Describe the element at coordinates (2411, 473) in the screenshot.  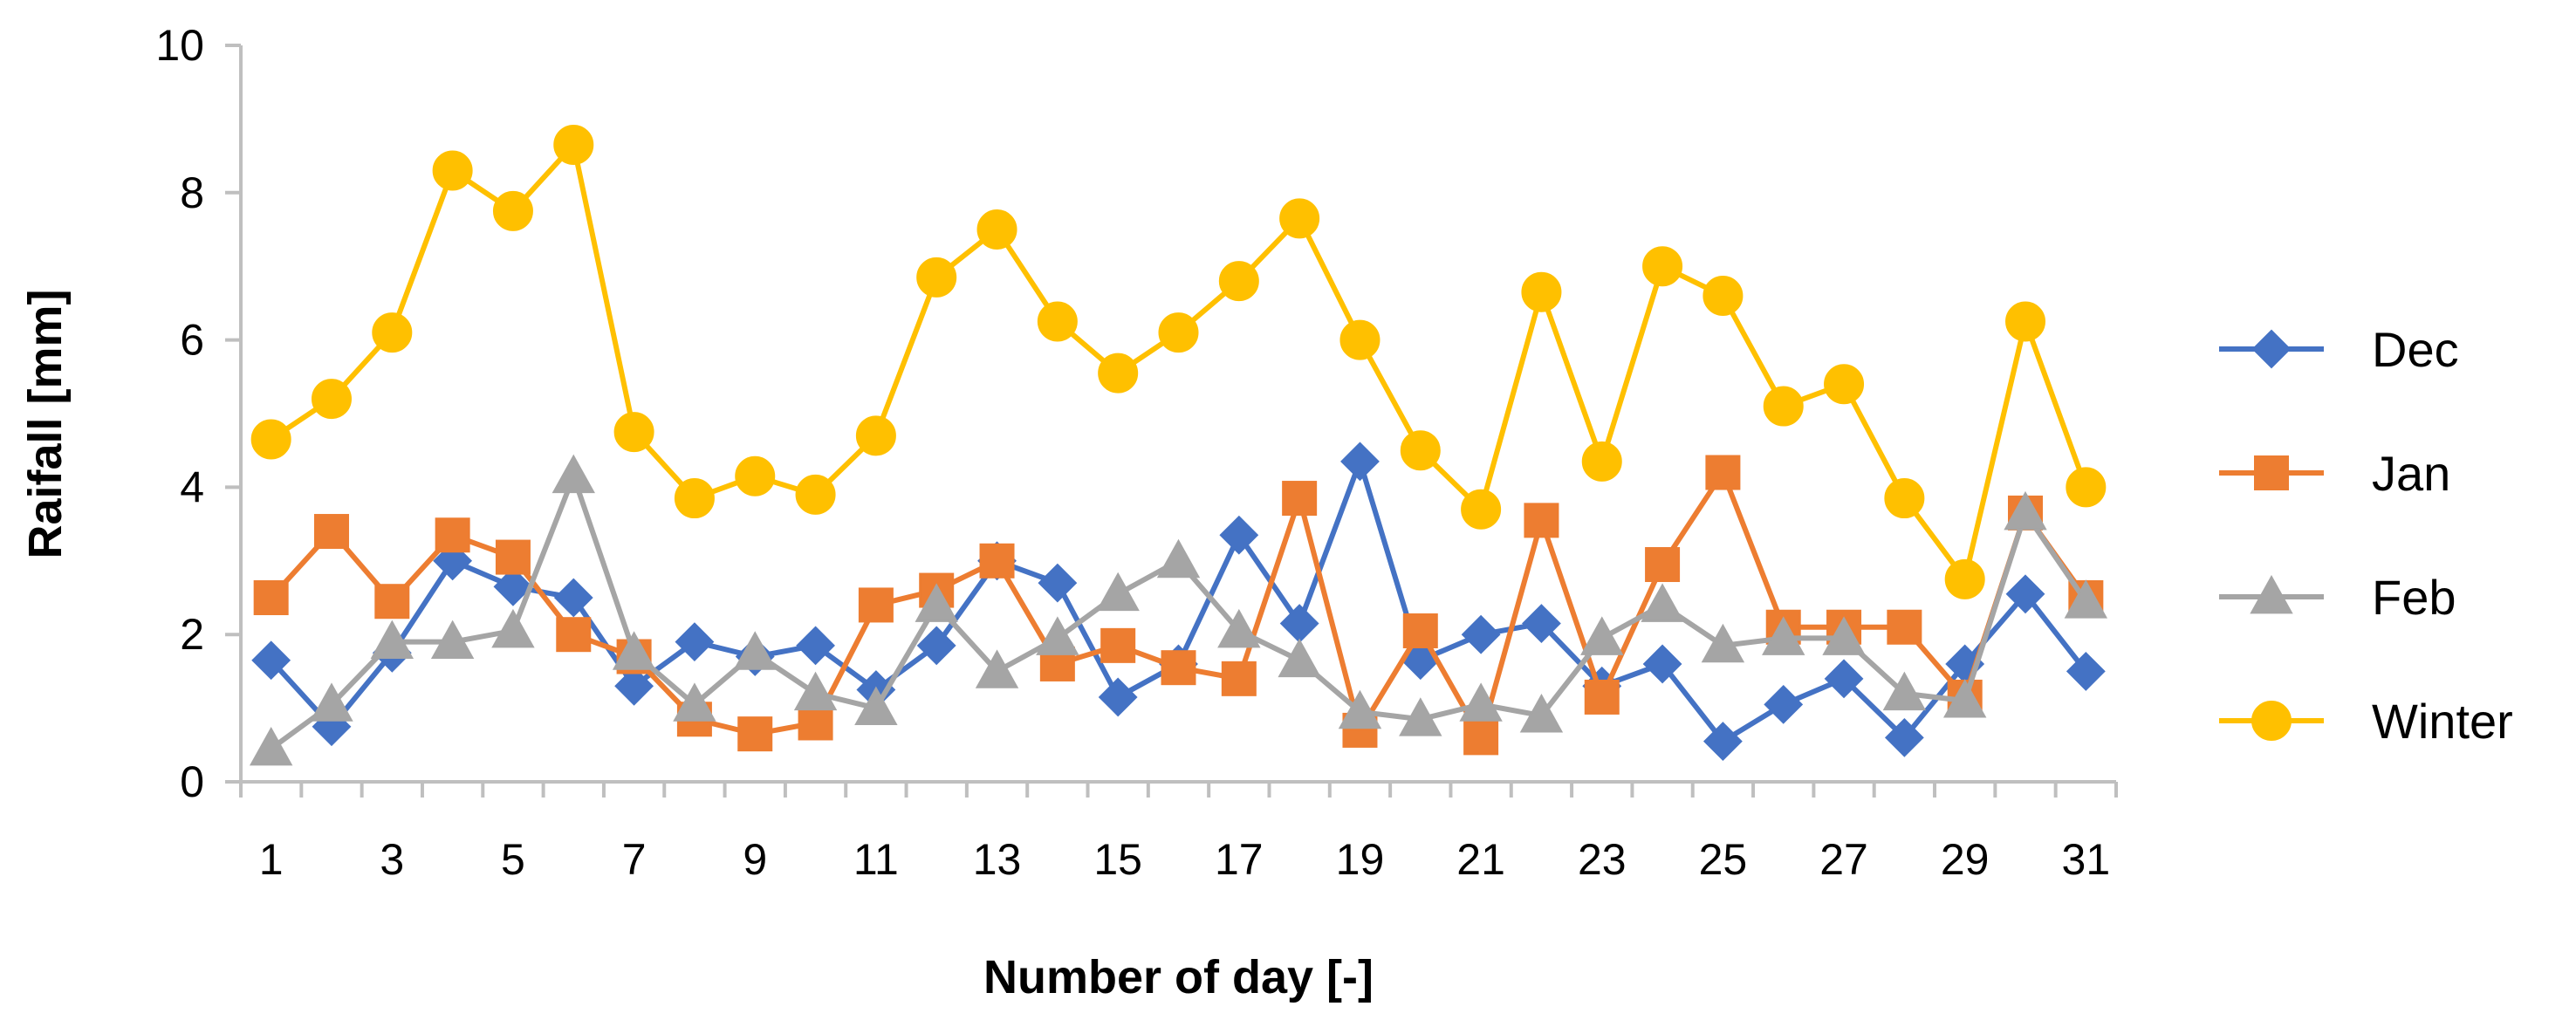
I see `legend-label: Jan` at that location.